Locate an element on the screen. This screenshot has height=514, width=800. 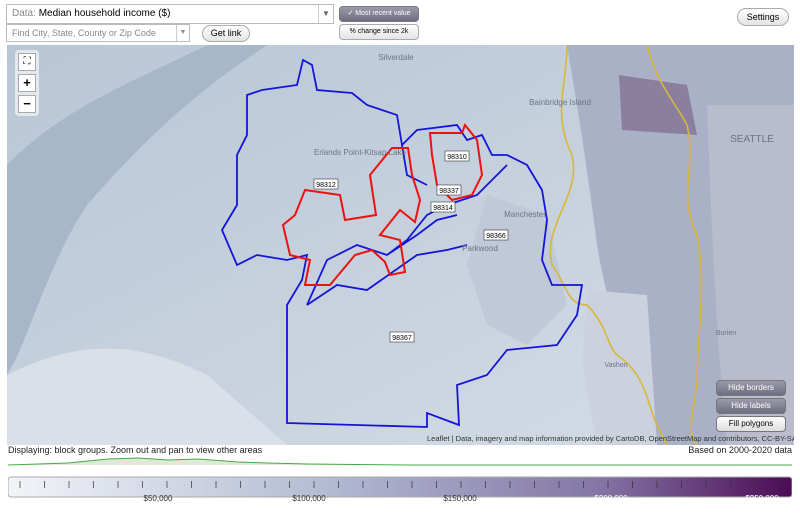
zip-labels: 98312 98310 98337 98314 98366 98367 is located at coordinates (411, 246).